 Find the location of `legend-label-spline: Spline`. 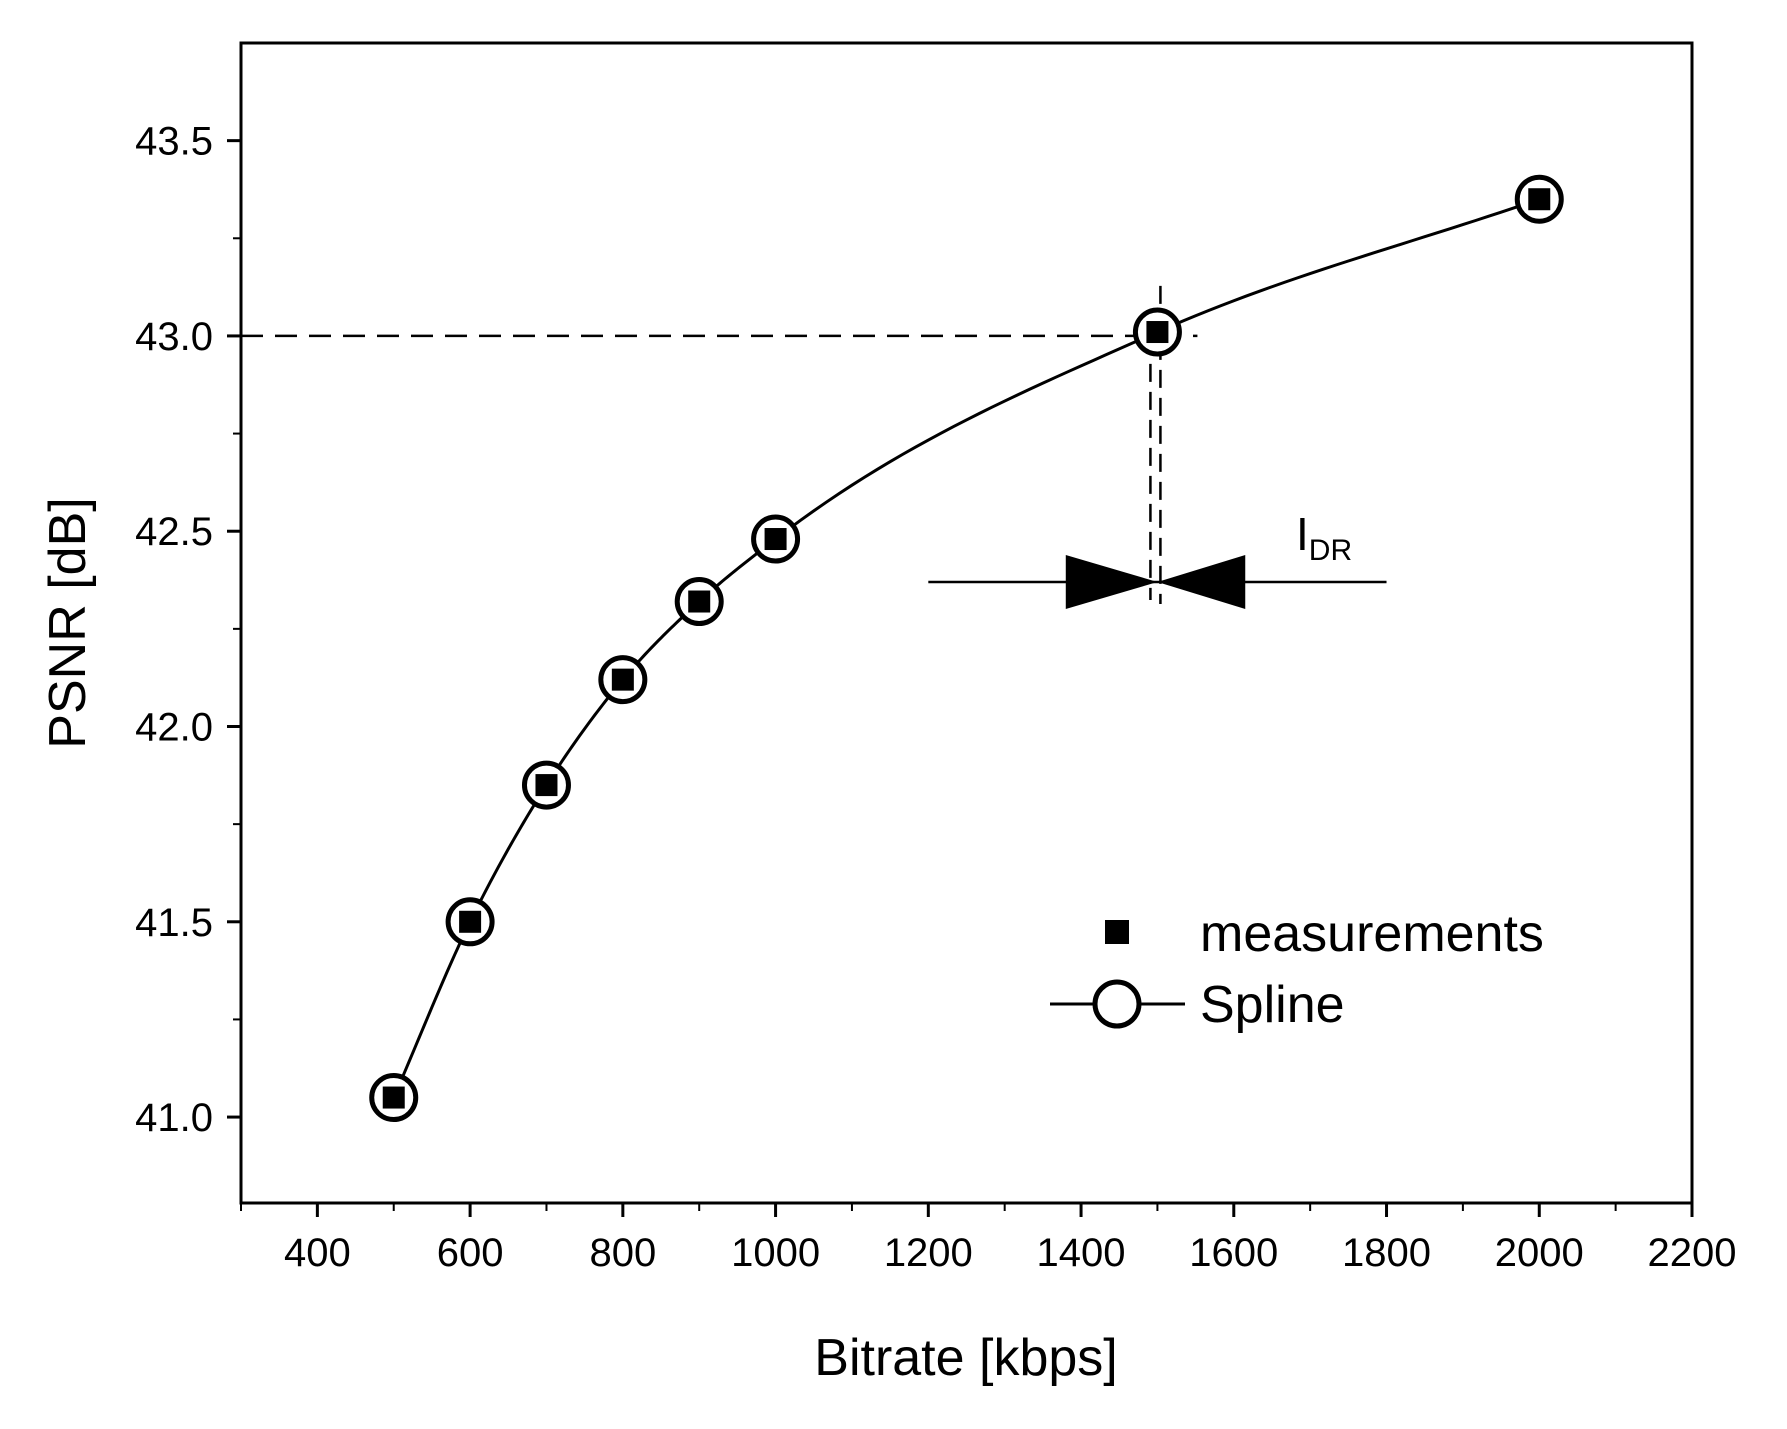

legend-label-spline: Spline is located at coordinates (1272, 1005).